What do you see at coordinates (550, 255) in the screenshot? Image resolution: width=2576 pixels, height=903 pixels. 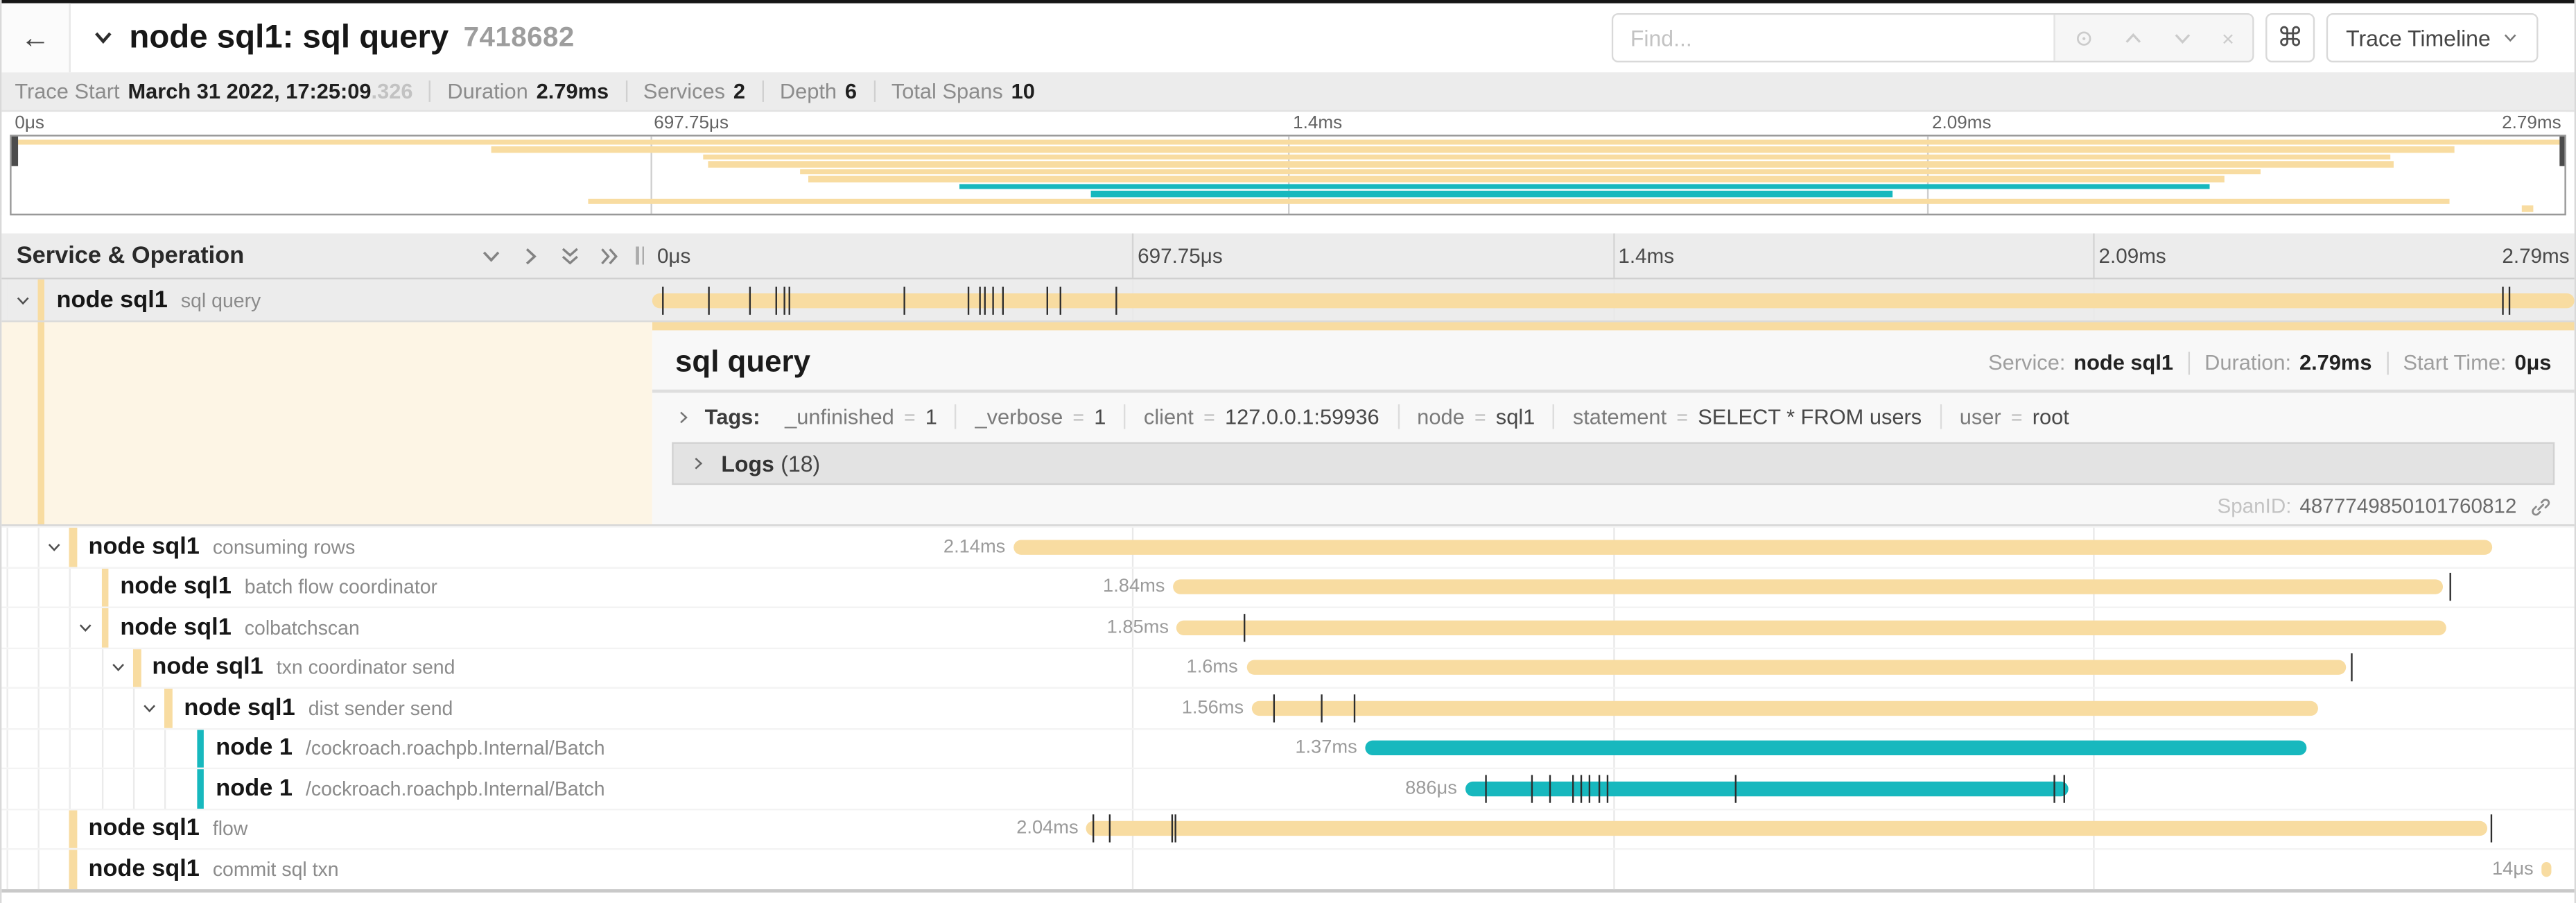 I see `tree-controls` at bounding box center [550, 255].